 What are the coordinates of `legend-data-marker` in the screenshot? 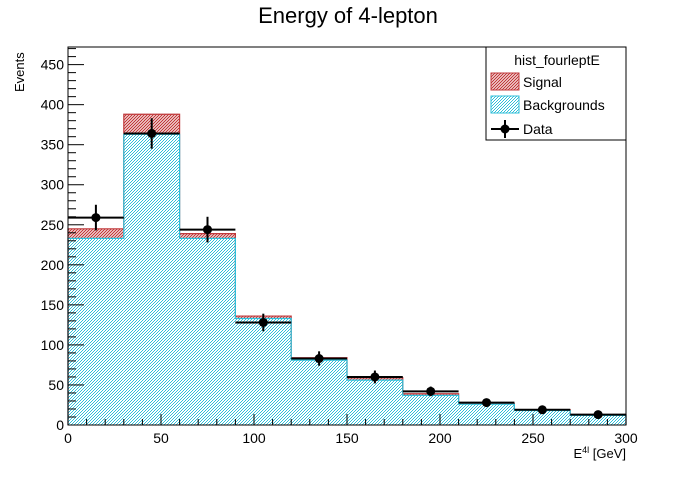 It's located at (505, 129).